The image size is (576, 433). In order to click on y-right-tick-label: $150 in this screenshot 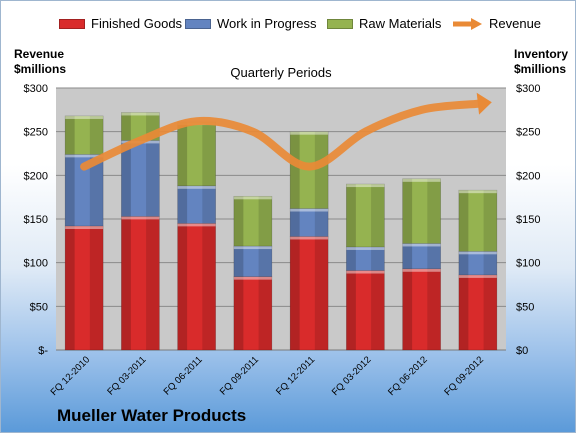, I will do `click(528, 220)`.